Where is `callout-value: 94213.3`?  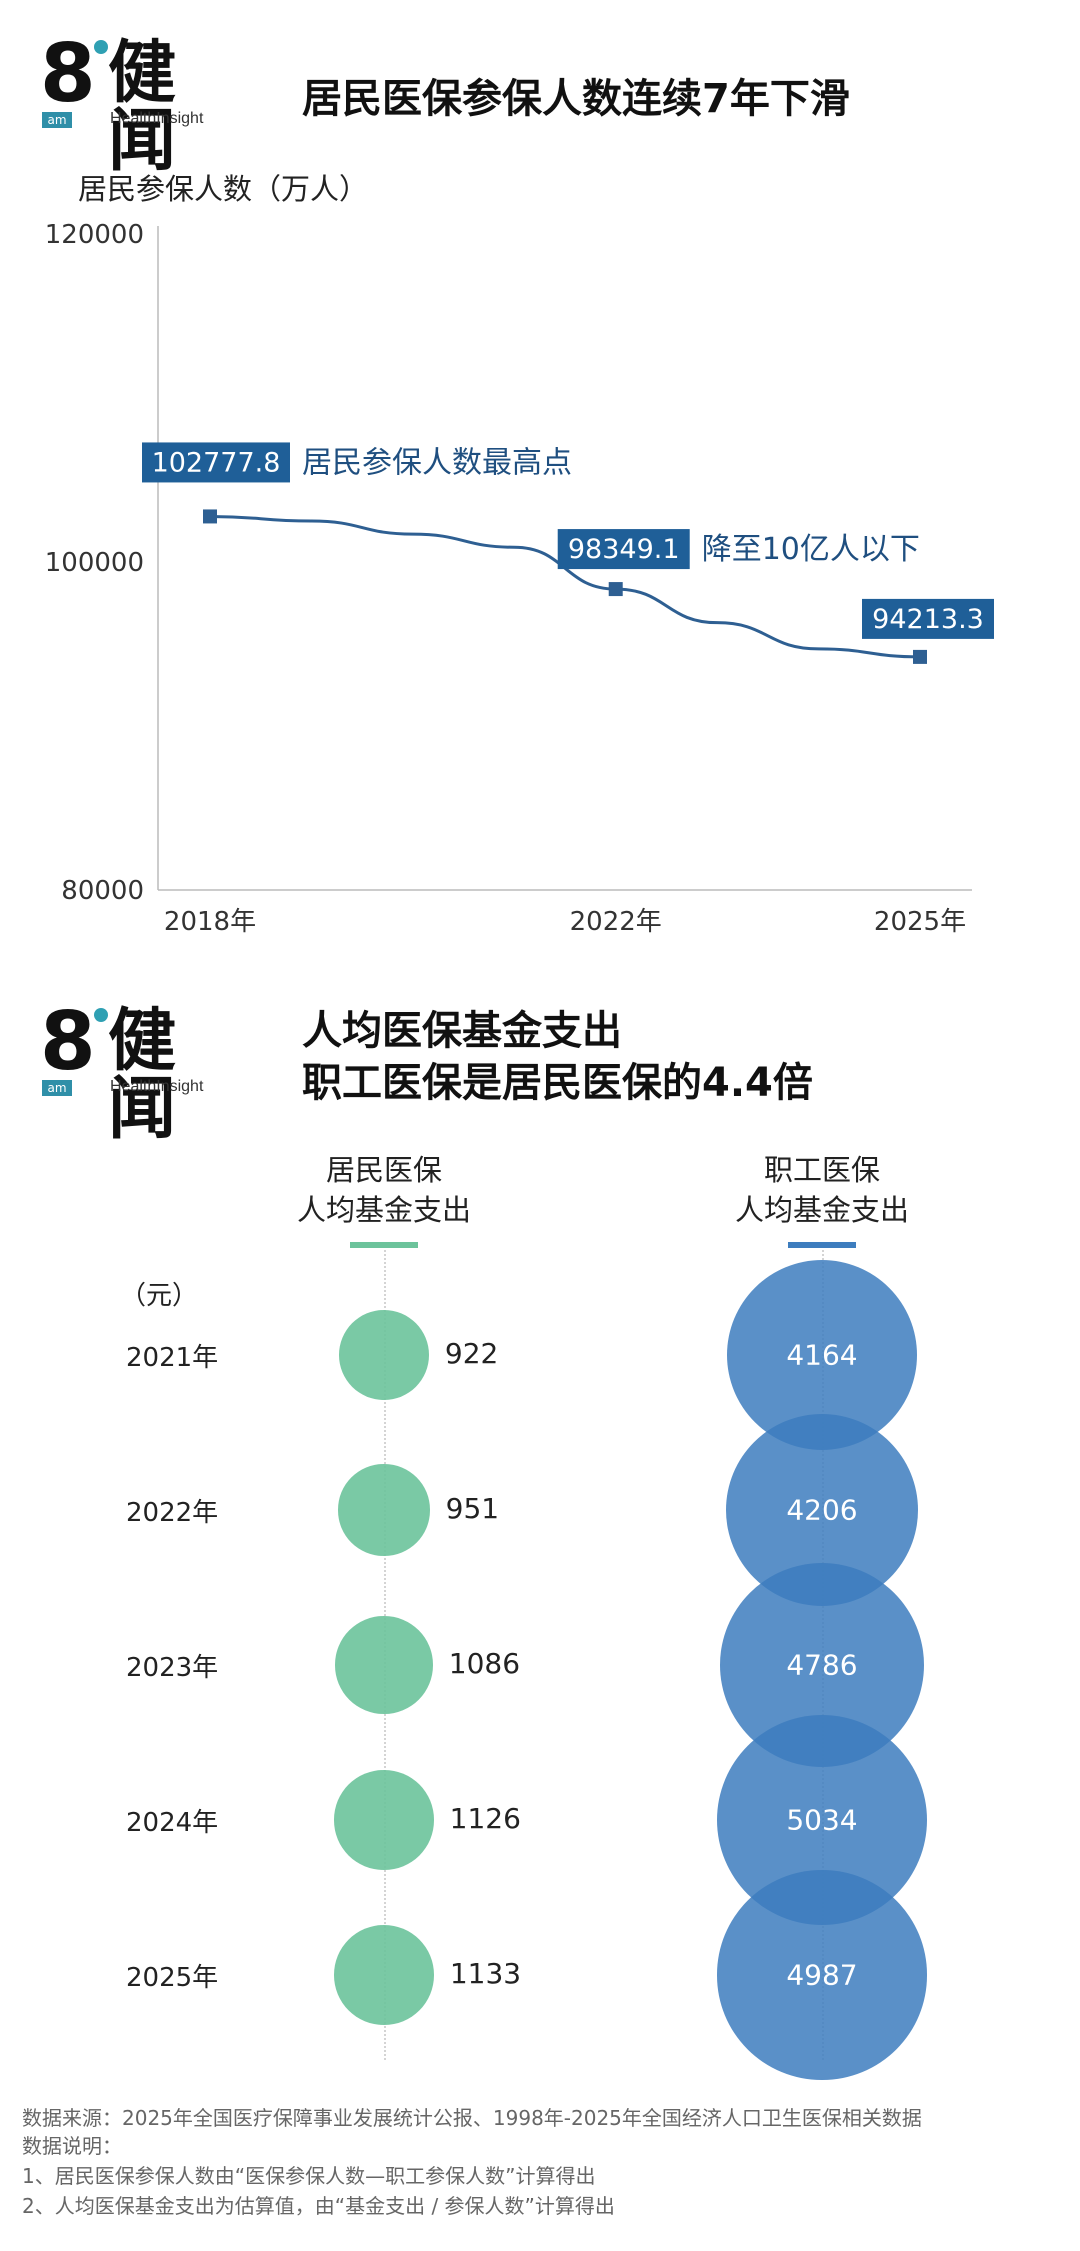 callout-value: 94213.3 is located at coordinates (928, 619).